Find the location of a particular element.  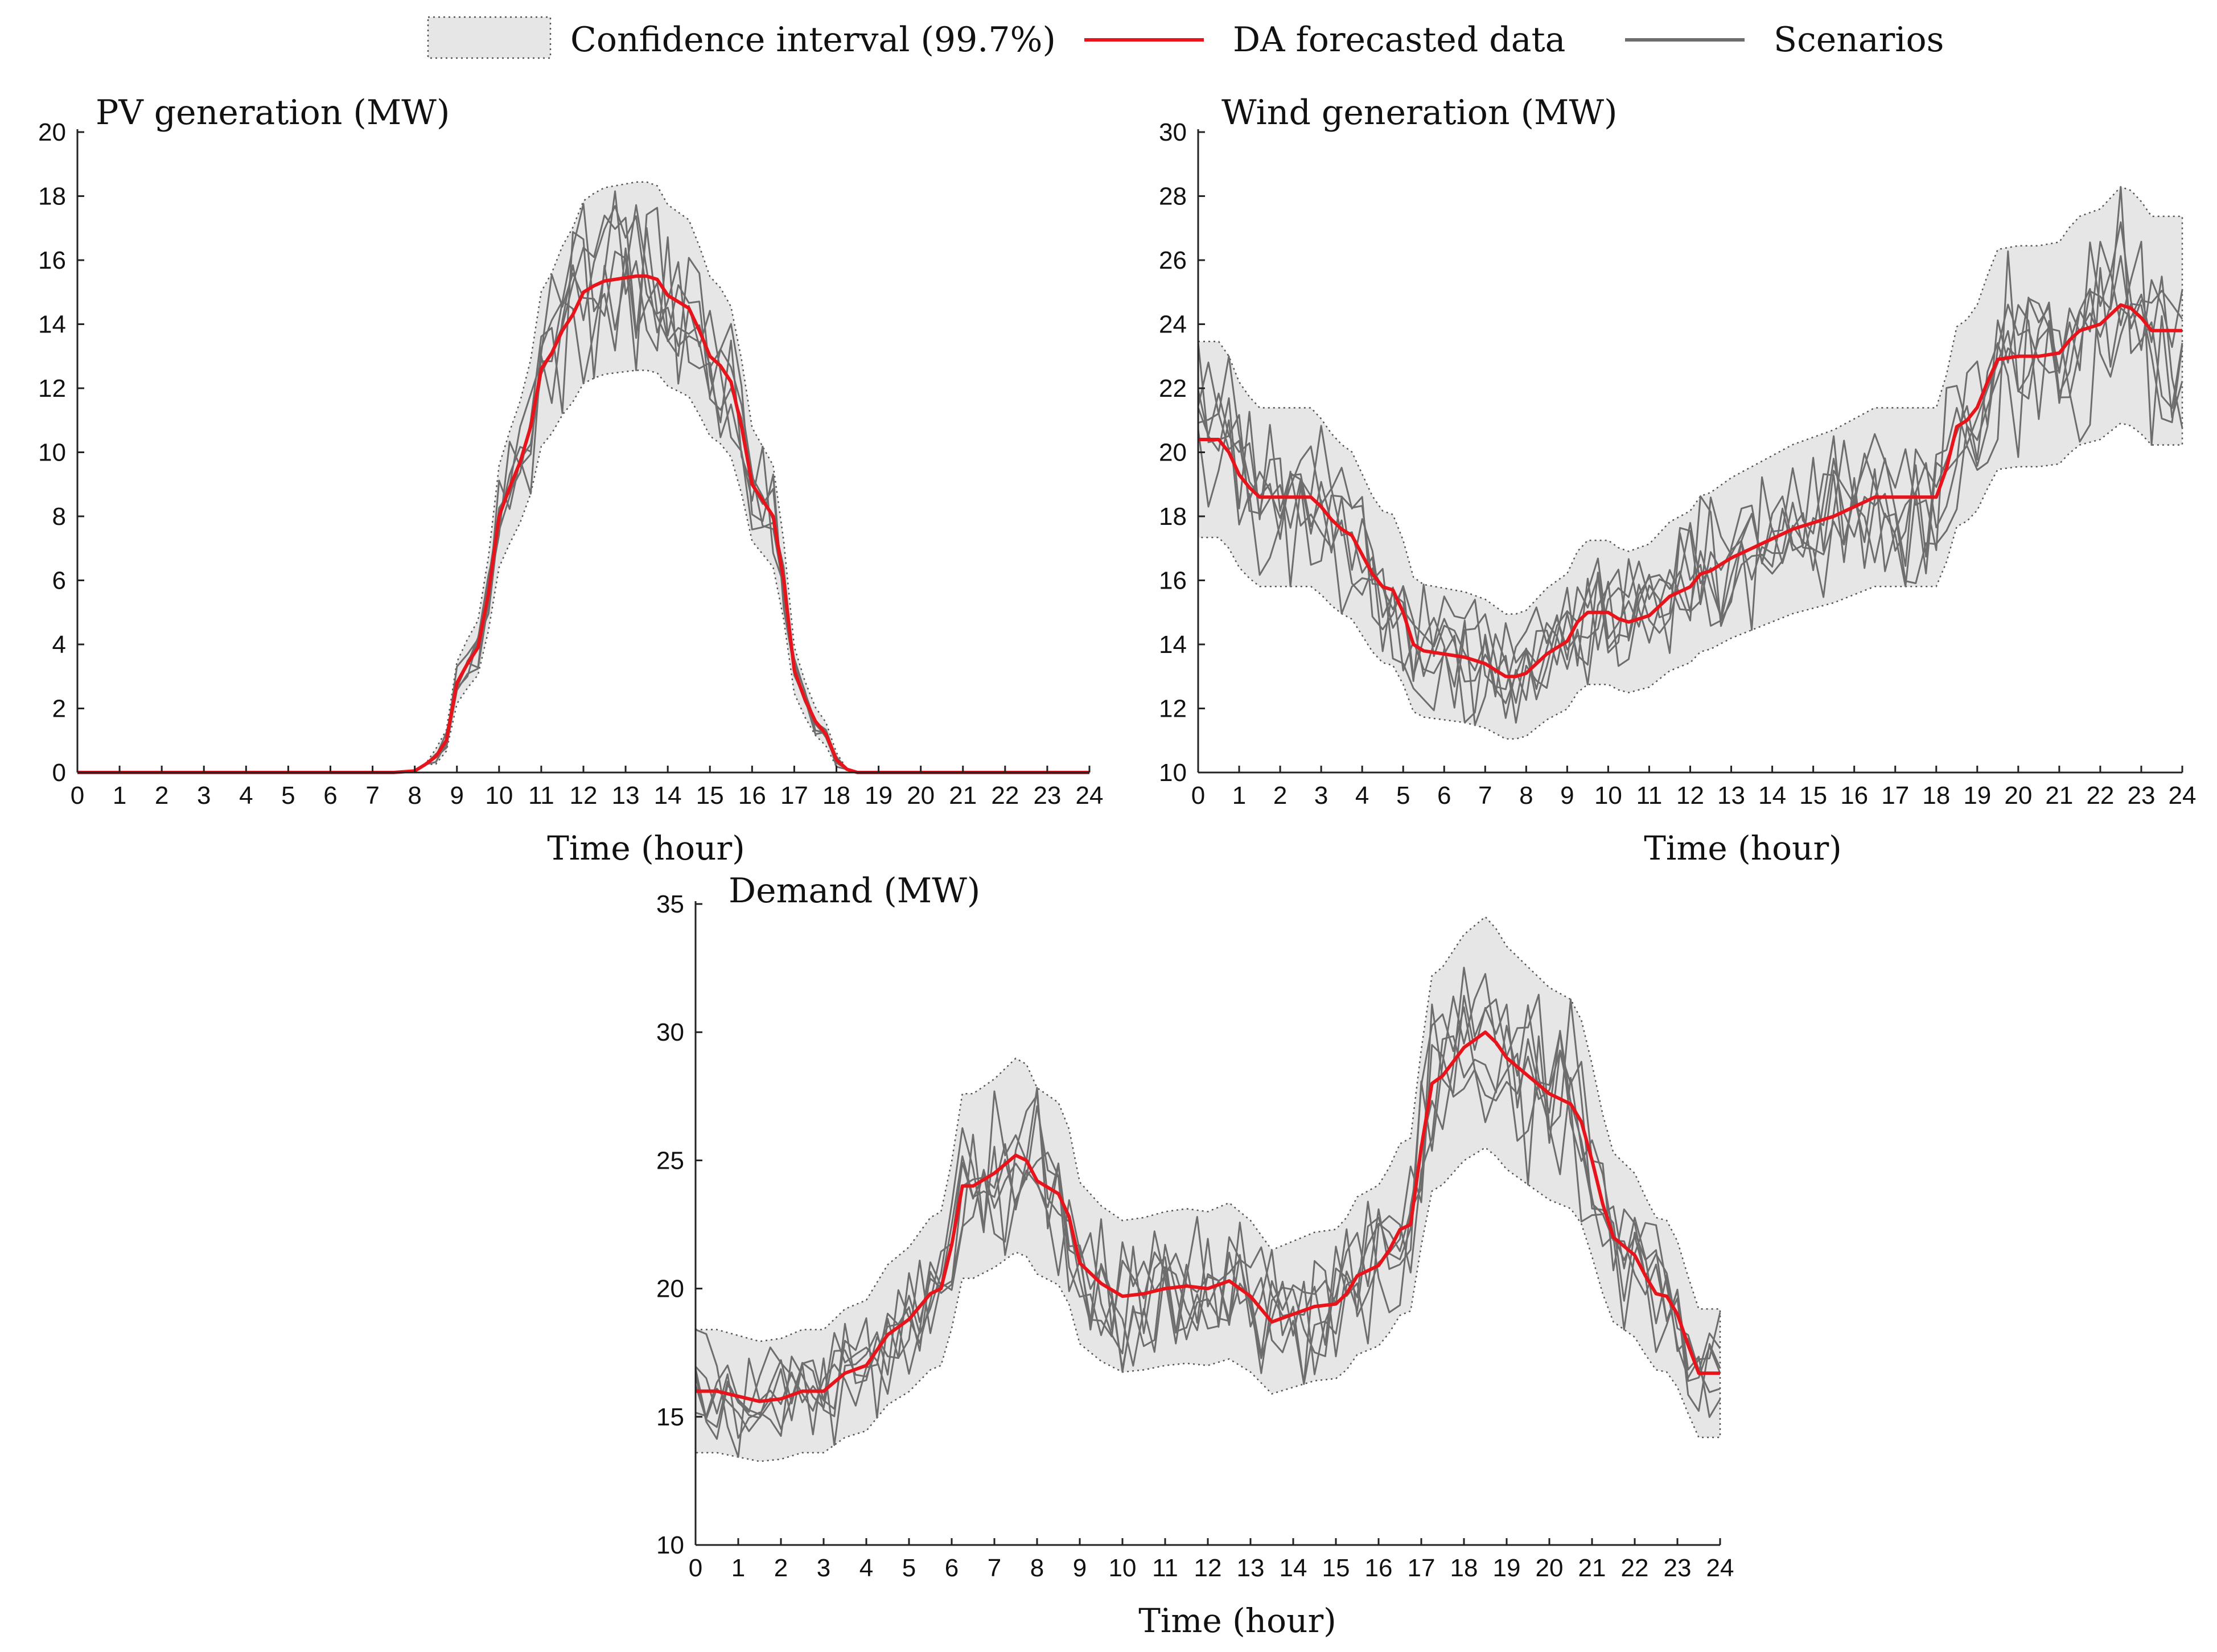

pv-x-tick-label: 11 is located at coordinates (541, 795).